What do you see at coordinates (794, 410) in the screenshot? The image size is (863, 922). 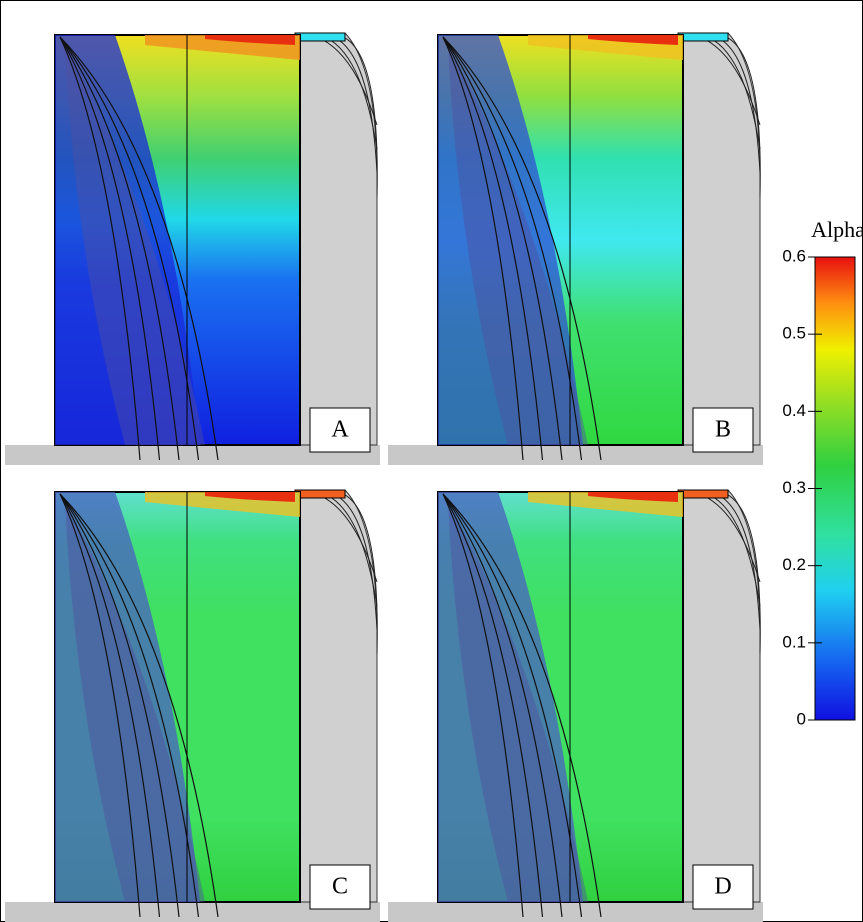 I see `tick-label: 0.4` at bounding box center [794, 410].